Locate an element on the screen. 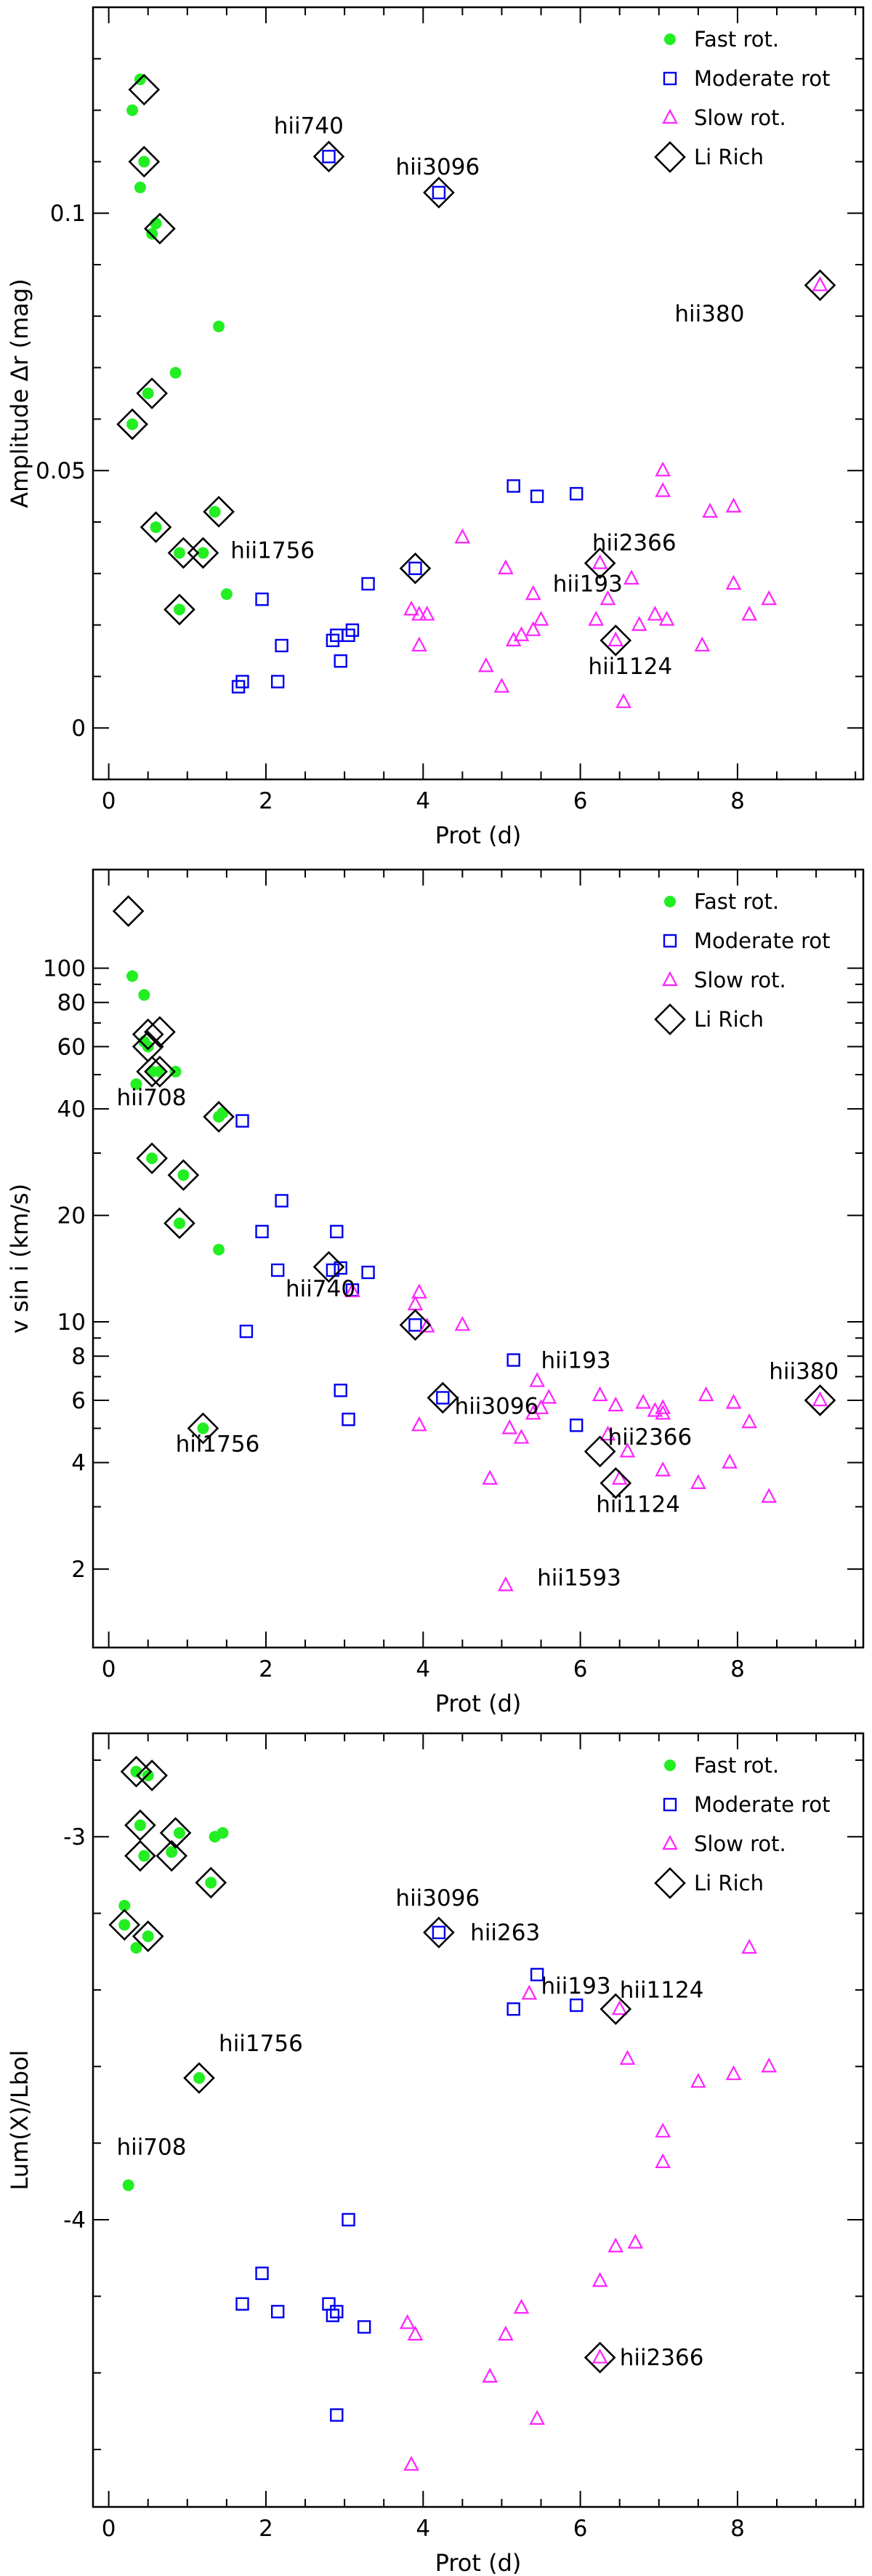 This screenshot has height=2576, width=872. legend-marker-moderate-rot is located at coordinates (670, 941).